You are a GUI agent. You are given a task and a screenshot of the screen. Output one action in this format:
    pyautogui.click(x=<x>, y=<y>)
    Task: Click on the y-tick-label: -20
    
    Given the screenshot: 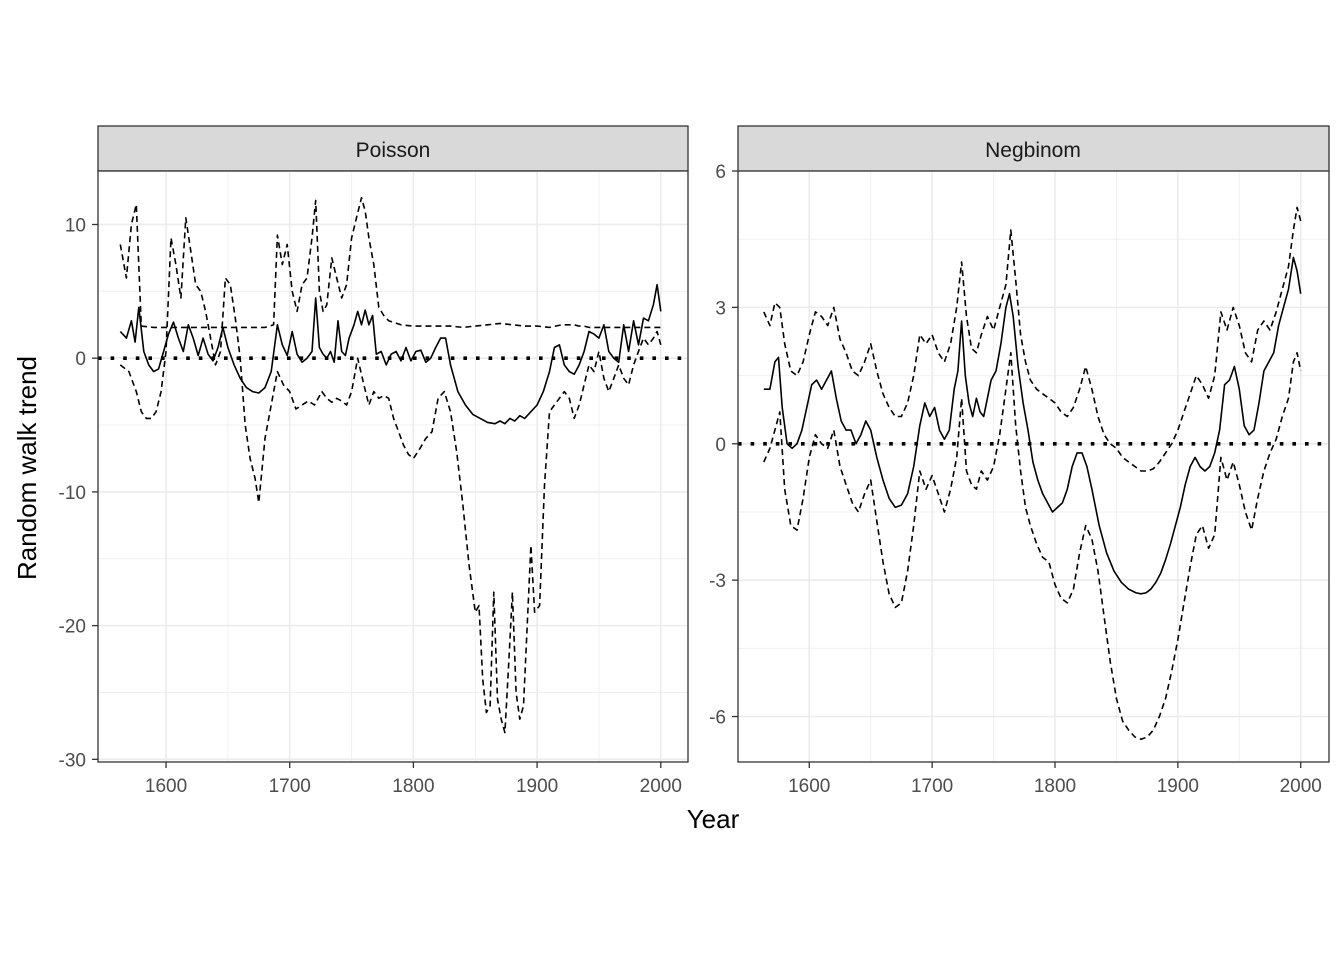 What is the action you would take?
    pyautogui.click(x=72, y=627)
    